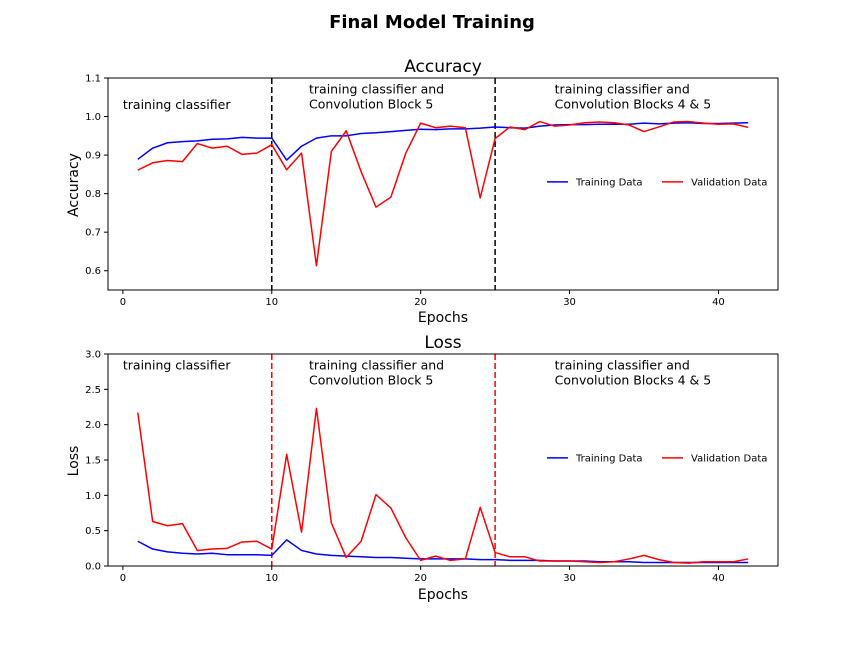 The image size is (864, 648). I want to click on chart-title: Loss, so click(442, 343).